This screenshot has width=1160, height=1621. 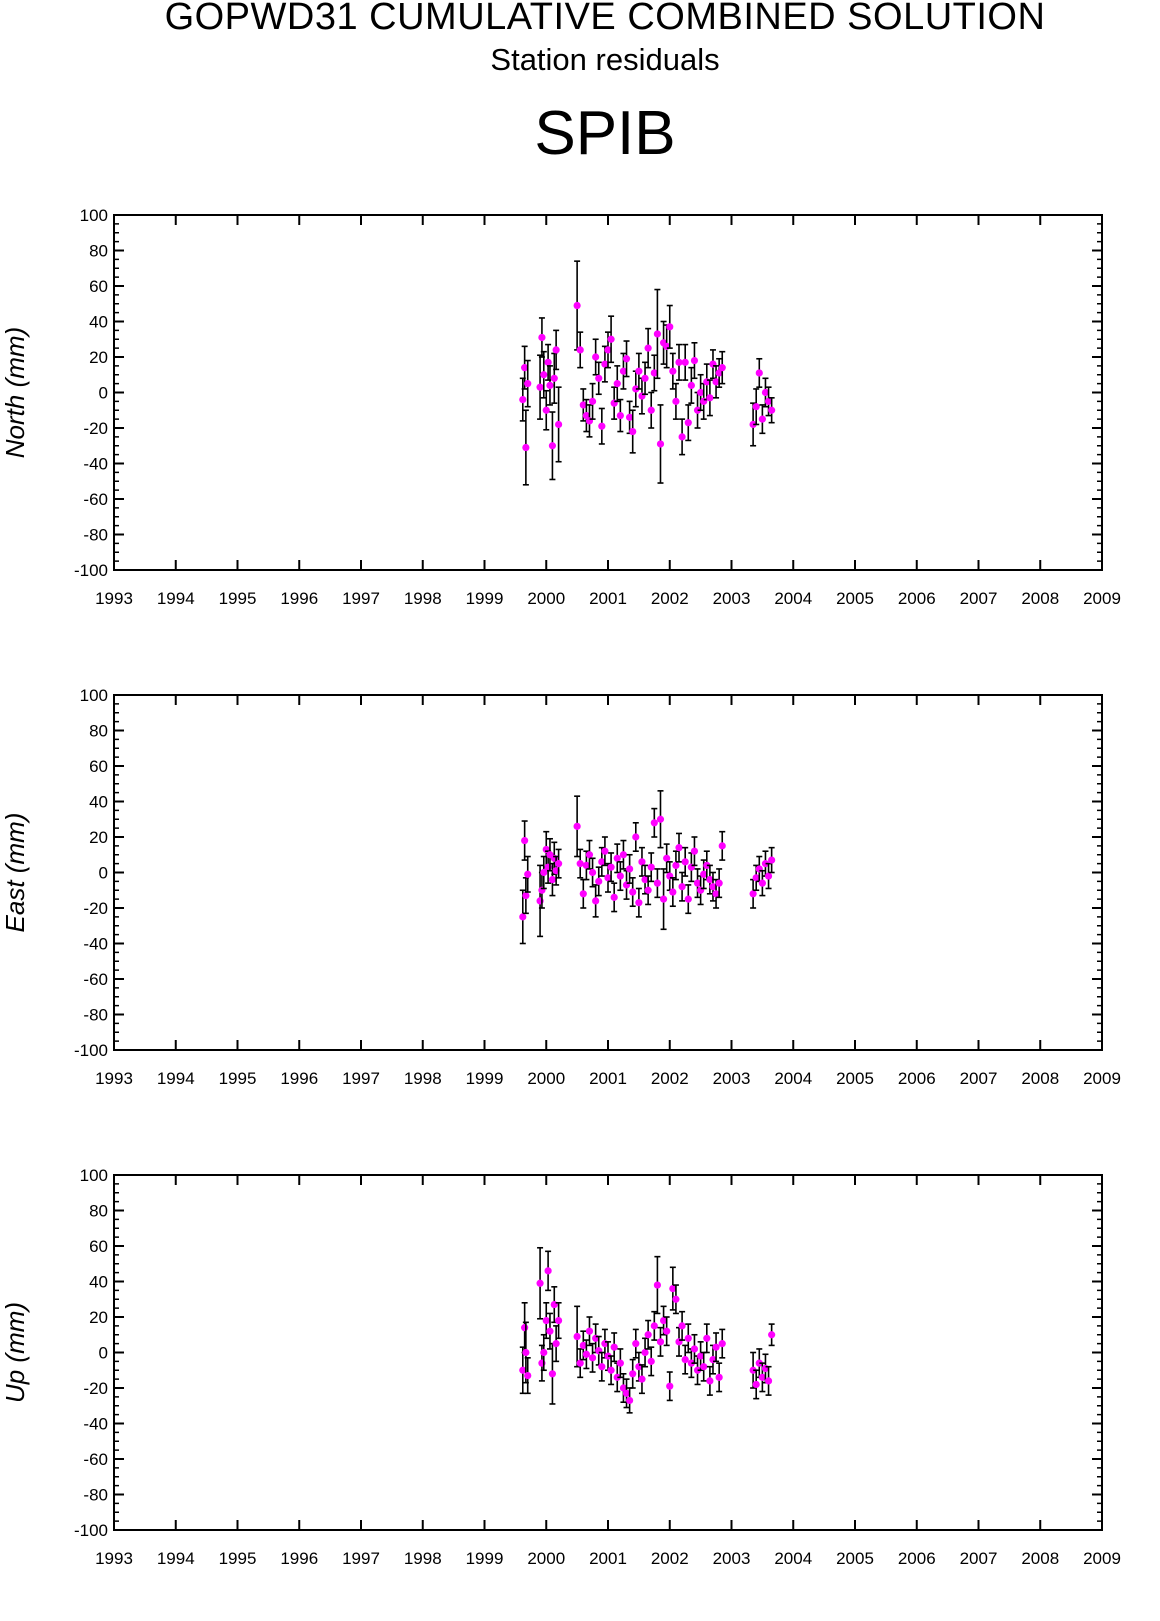 What do you see at coordinates (670, 598) in the screenshot?
I see `x-tick-label: 2002` at bounding box center [670, 598].